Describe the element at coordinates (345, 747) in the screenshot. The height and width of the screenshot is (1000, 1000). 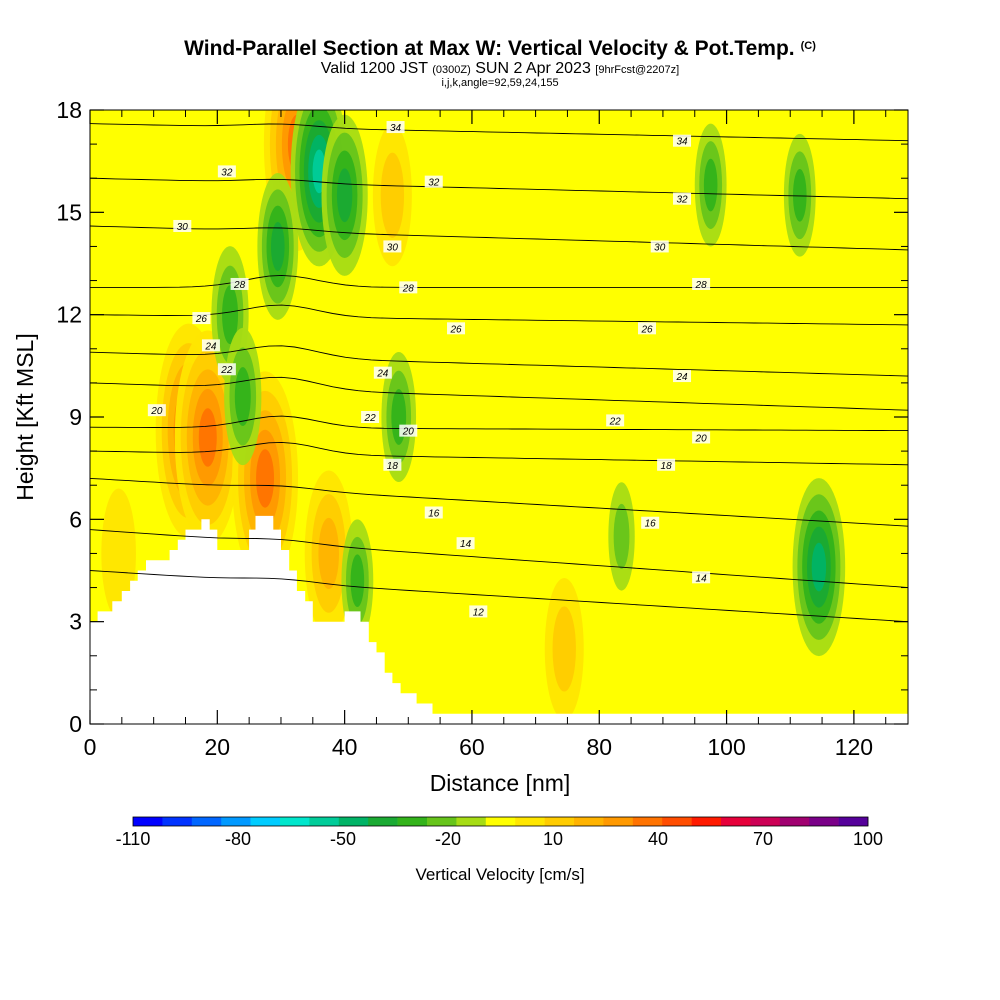
I see `x-tick-label: 40` at that location.